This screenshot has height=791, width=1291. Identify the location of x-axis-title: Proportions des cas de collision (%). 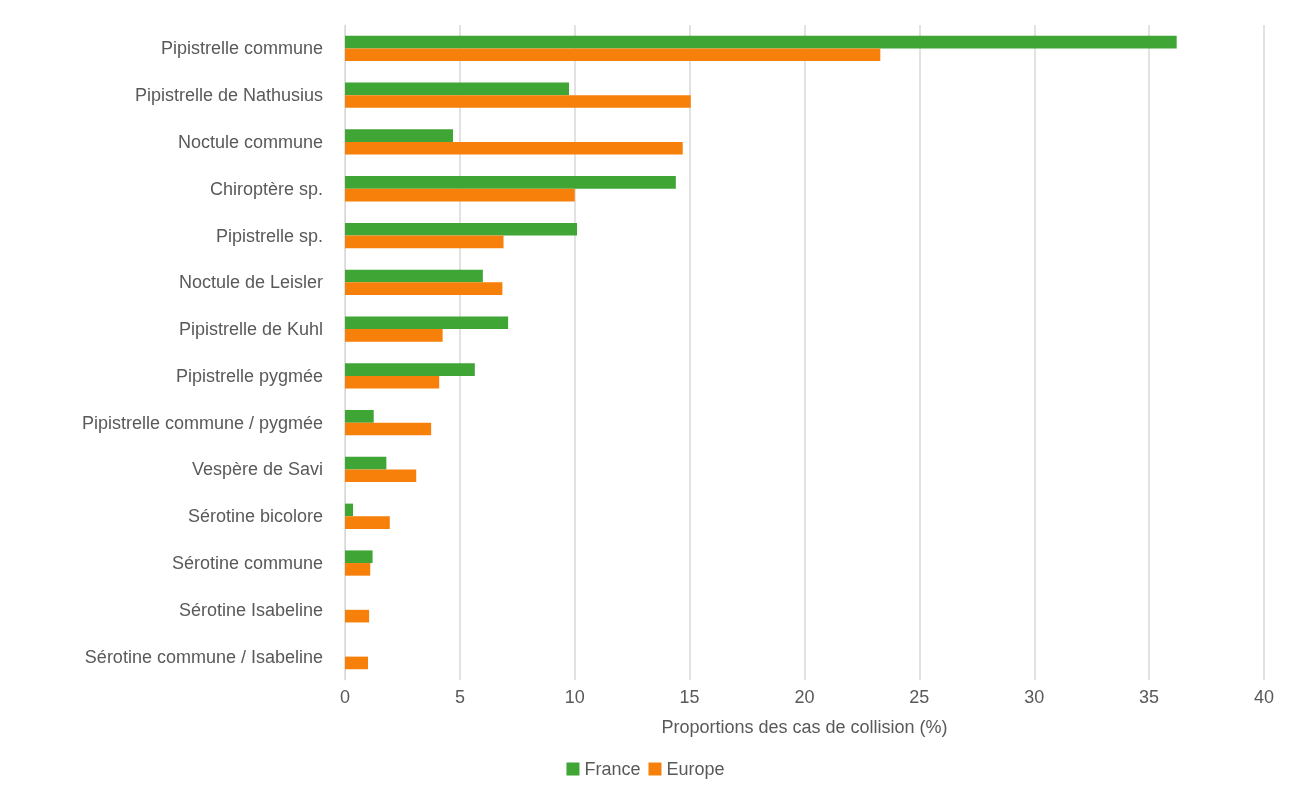
(804, 727).